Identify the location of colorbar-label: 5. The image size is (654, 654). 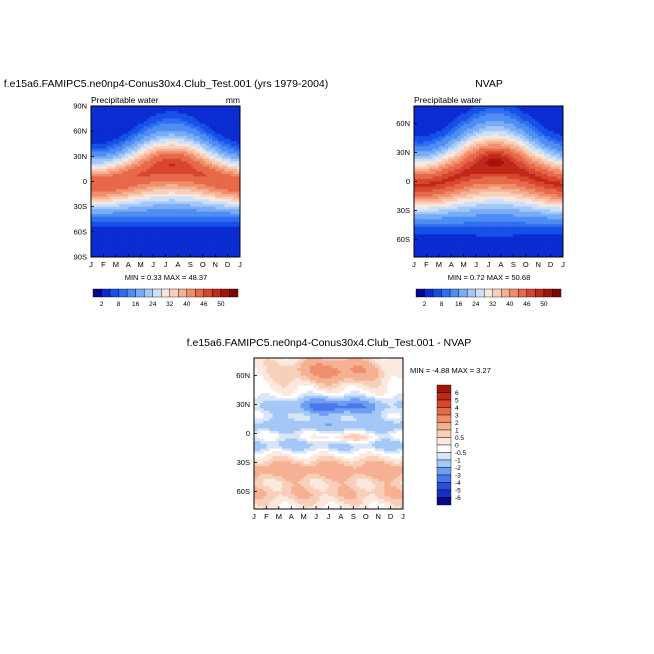
(457, 400).